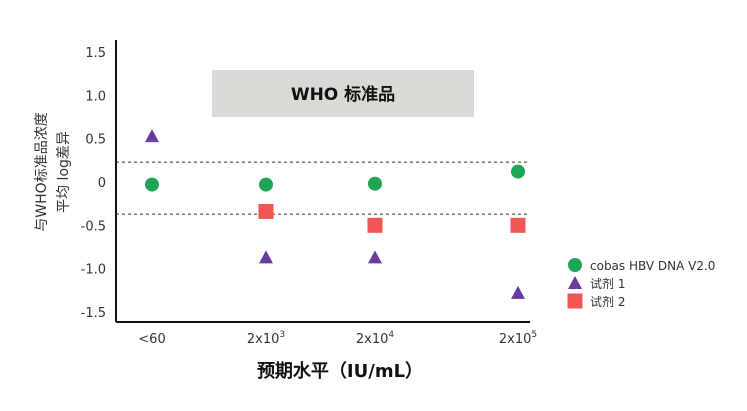  Describe the element at coordinates (95, 140) in the screenshot. I see `y-tick-label: 0.5` at that location.